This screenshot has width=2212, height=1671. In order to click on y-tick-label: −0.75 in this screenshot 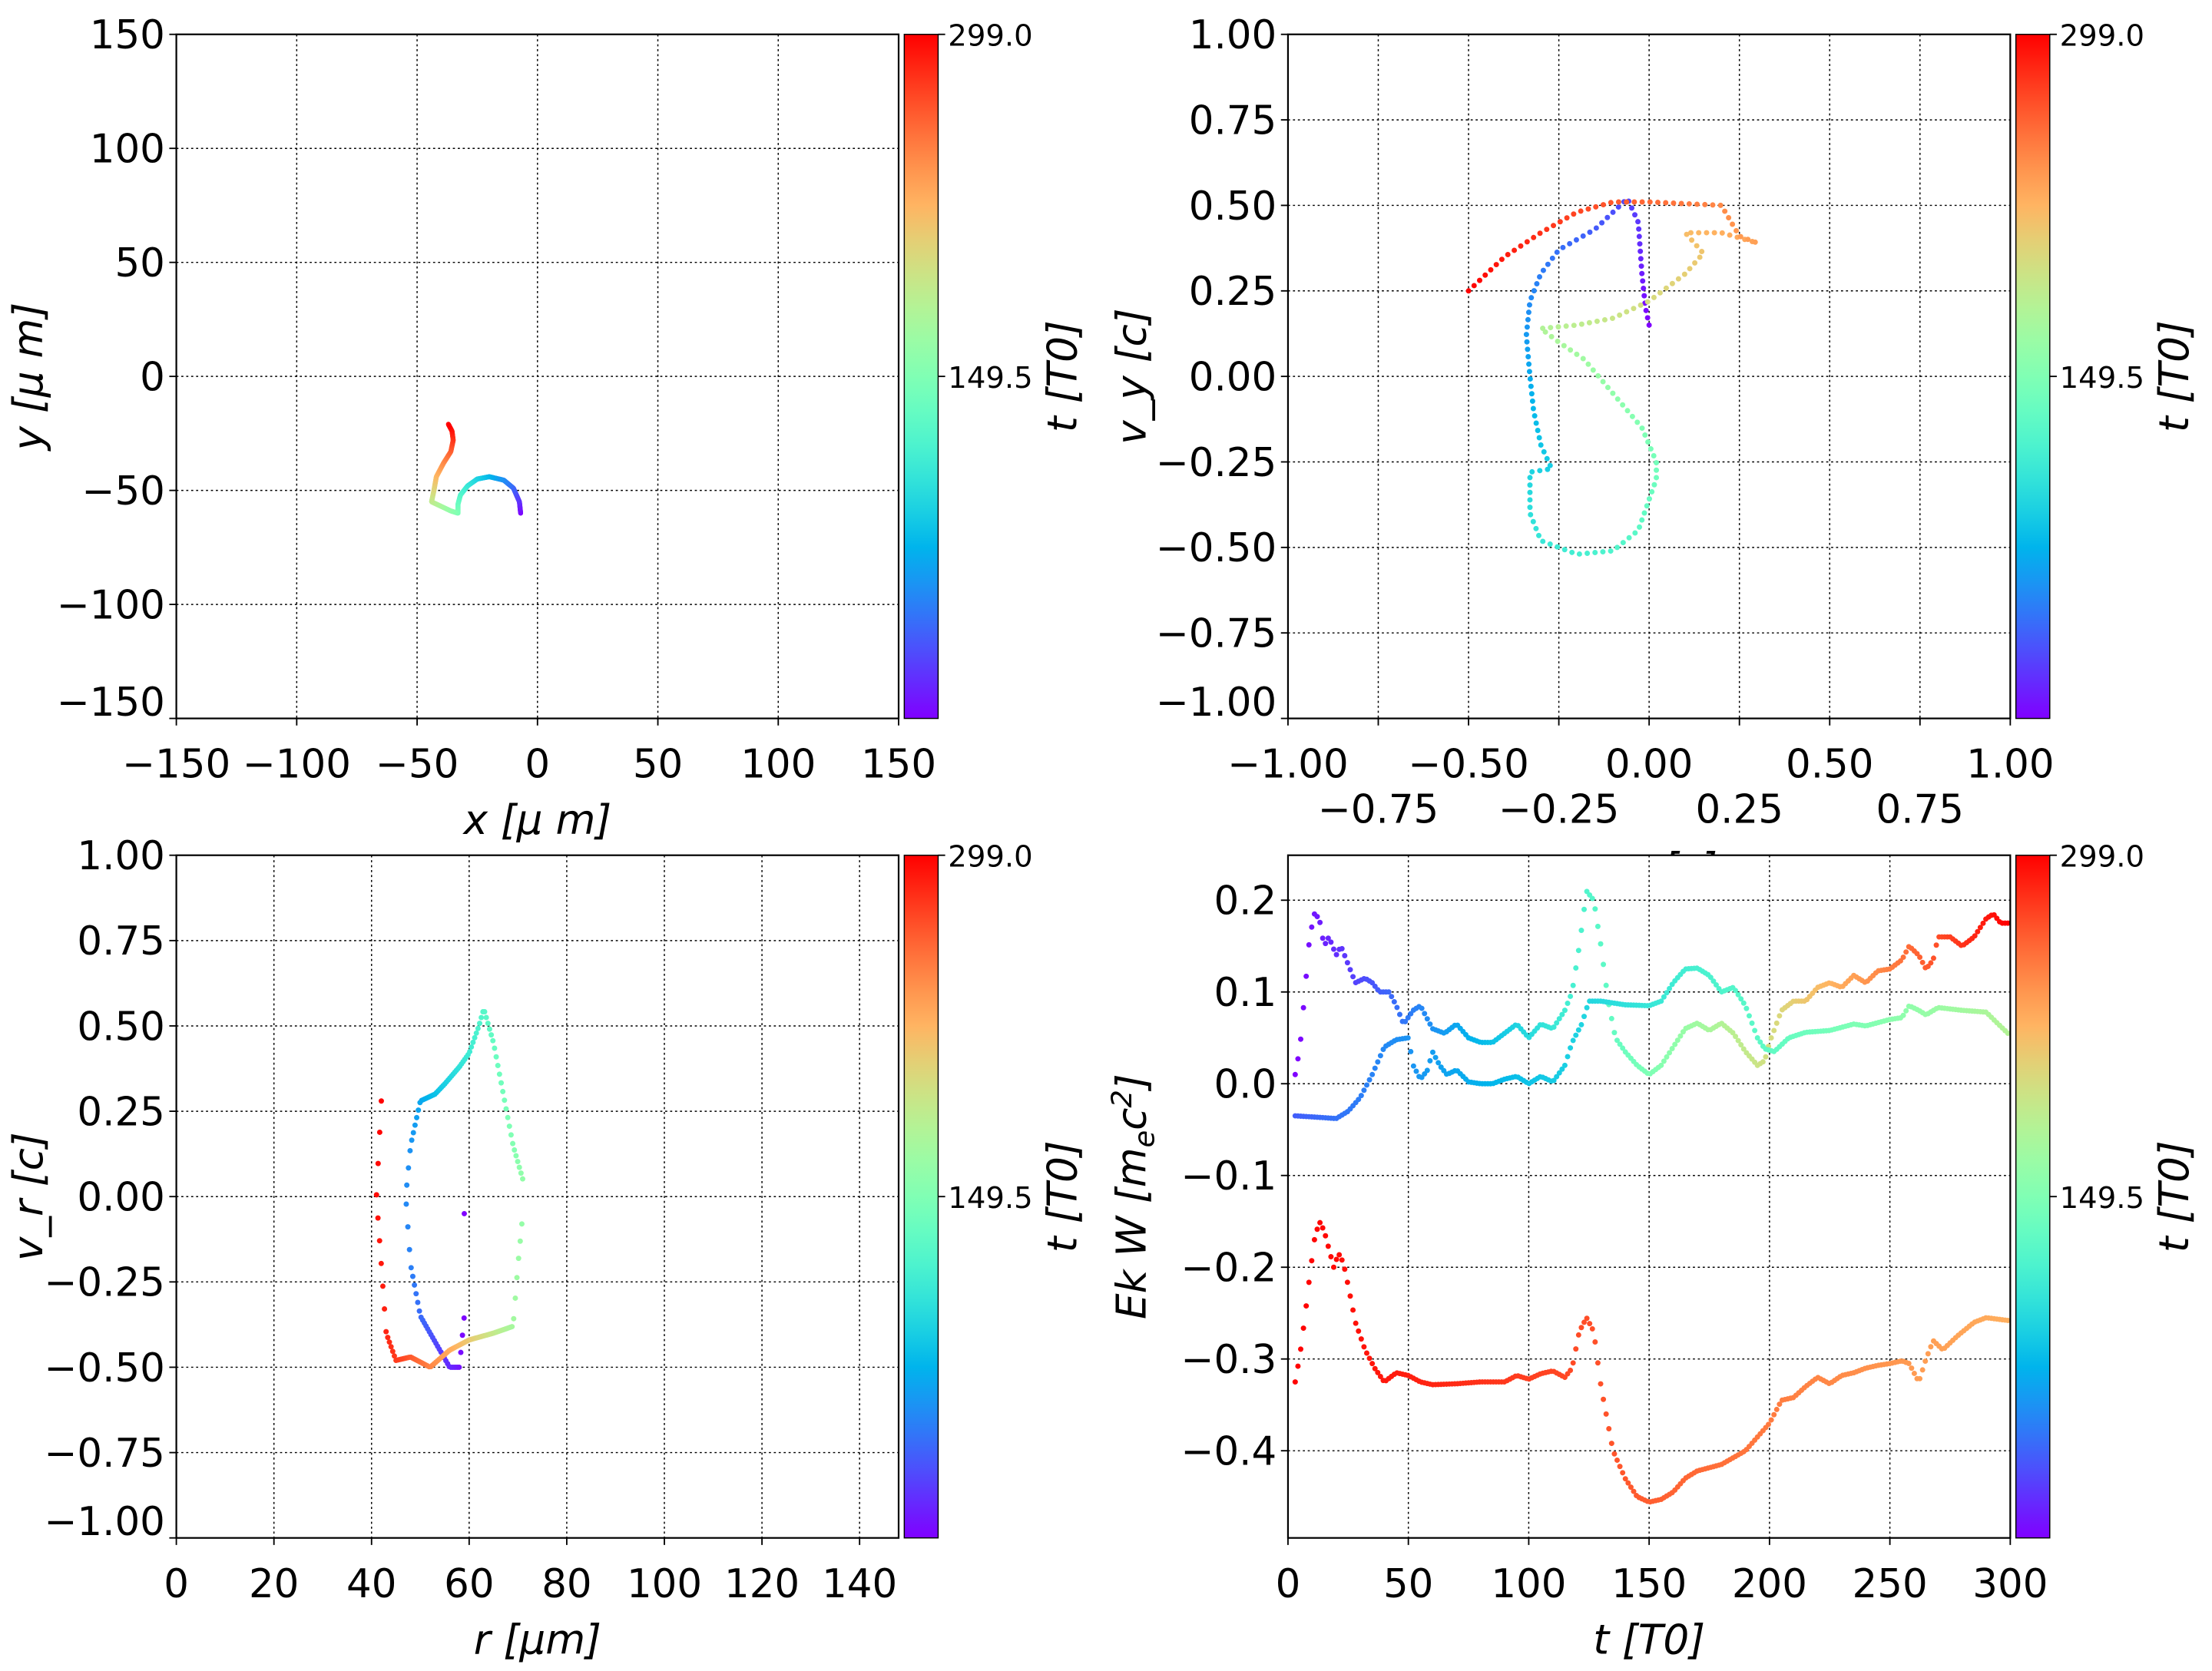, I will do `click(105, 1454)`.